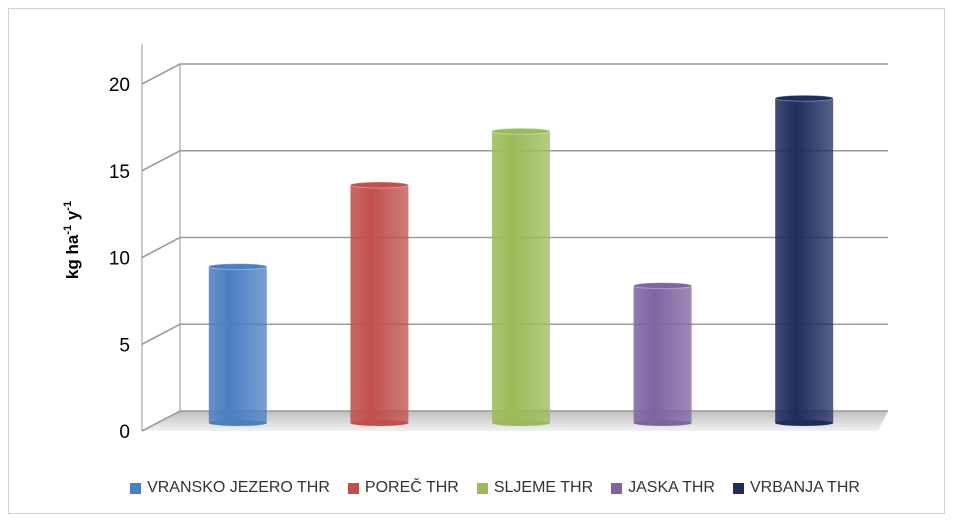 Image resolution: width=953 pixels, height=522 pixels. What do you see at coordinates (804, 487) in the screenshot?
I see `legend-label: VRBANJA THR` at bounding box center [804, 487].